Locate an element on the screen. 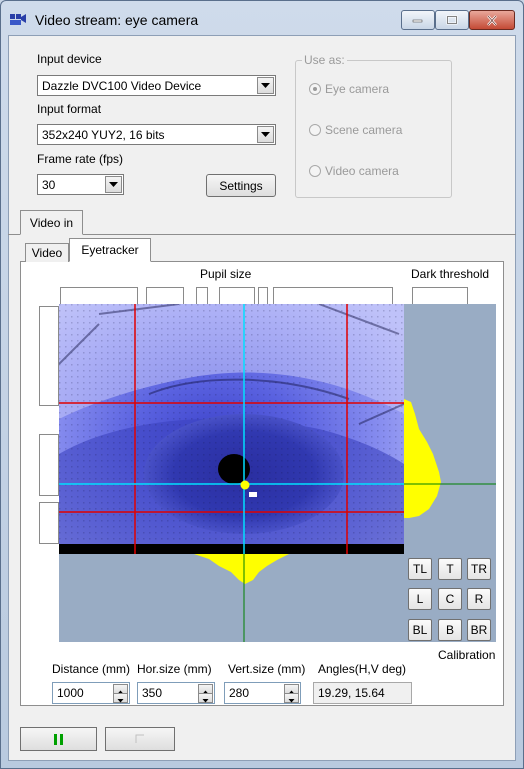 This screenshot has width=524, height=769. close-icon is located at coordinates (492, 20).